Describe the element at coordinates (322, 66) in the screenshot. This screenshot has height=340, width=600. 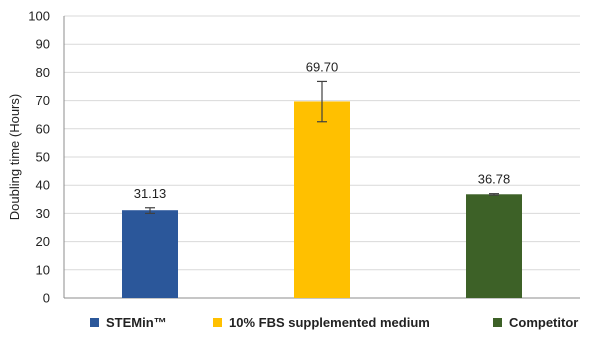
I see `data-label: 69.70` at that location.